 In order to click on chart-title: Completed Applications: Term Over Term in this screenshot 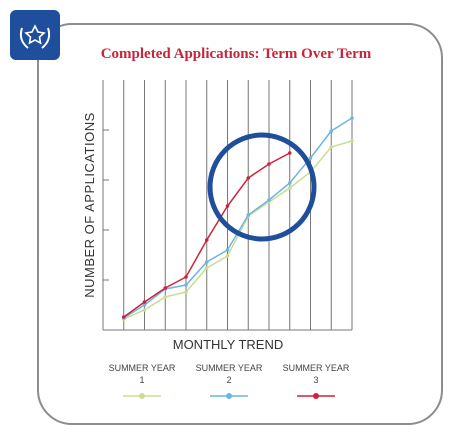, I will do `click(236, 54)`.